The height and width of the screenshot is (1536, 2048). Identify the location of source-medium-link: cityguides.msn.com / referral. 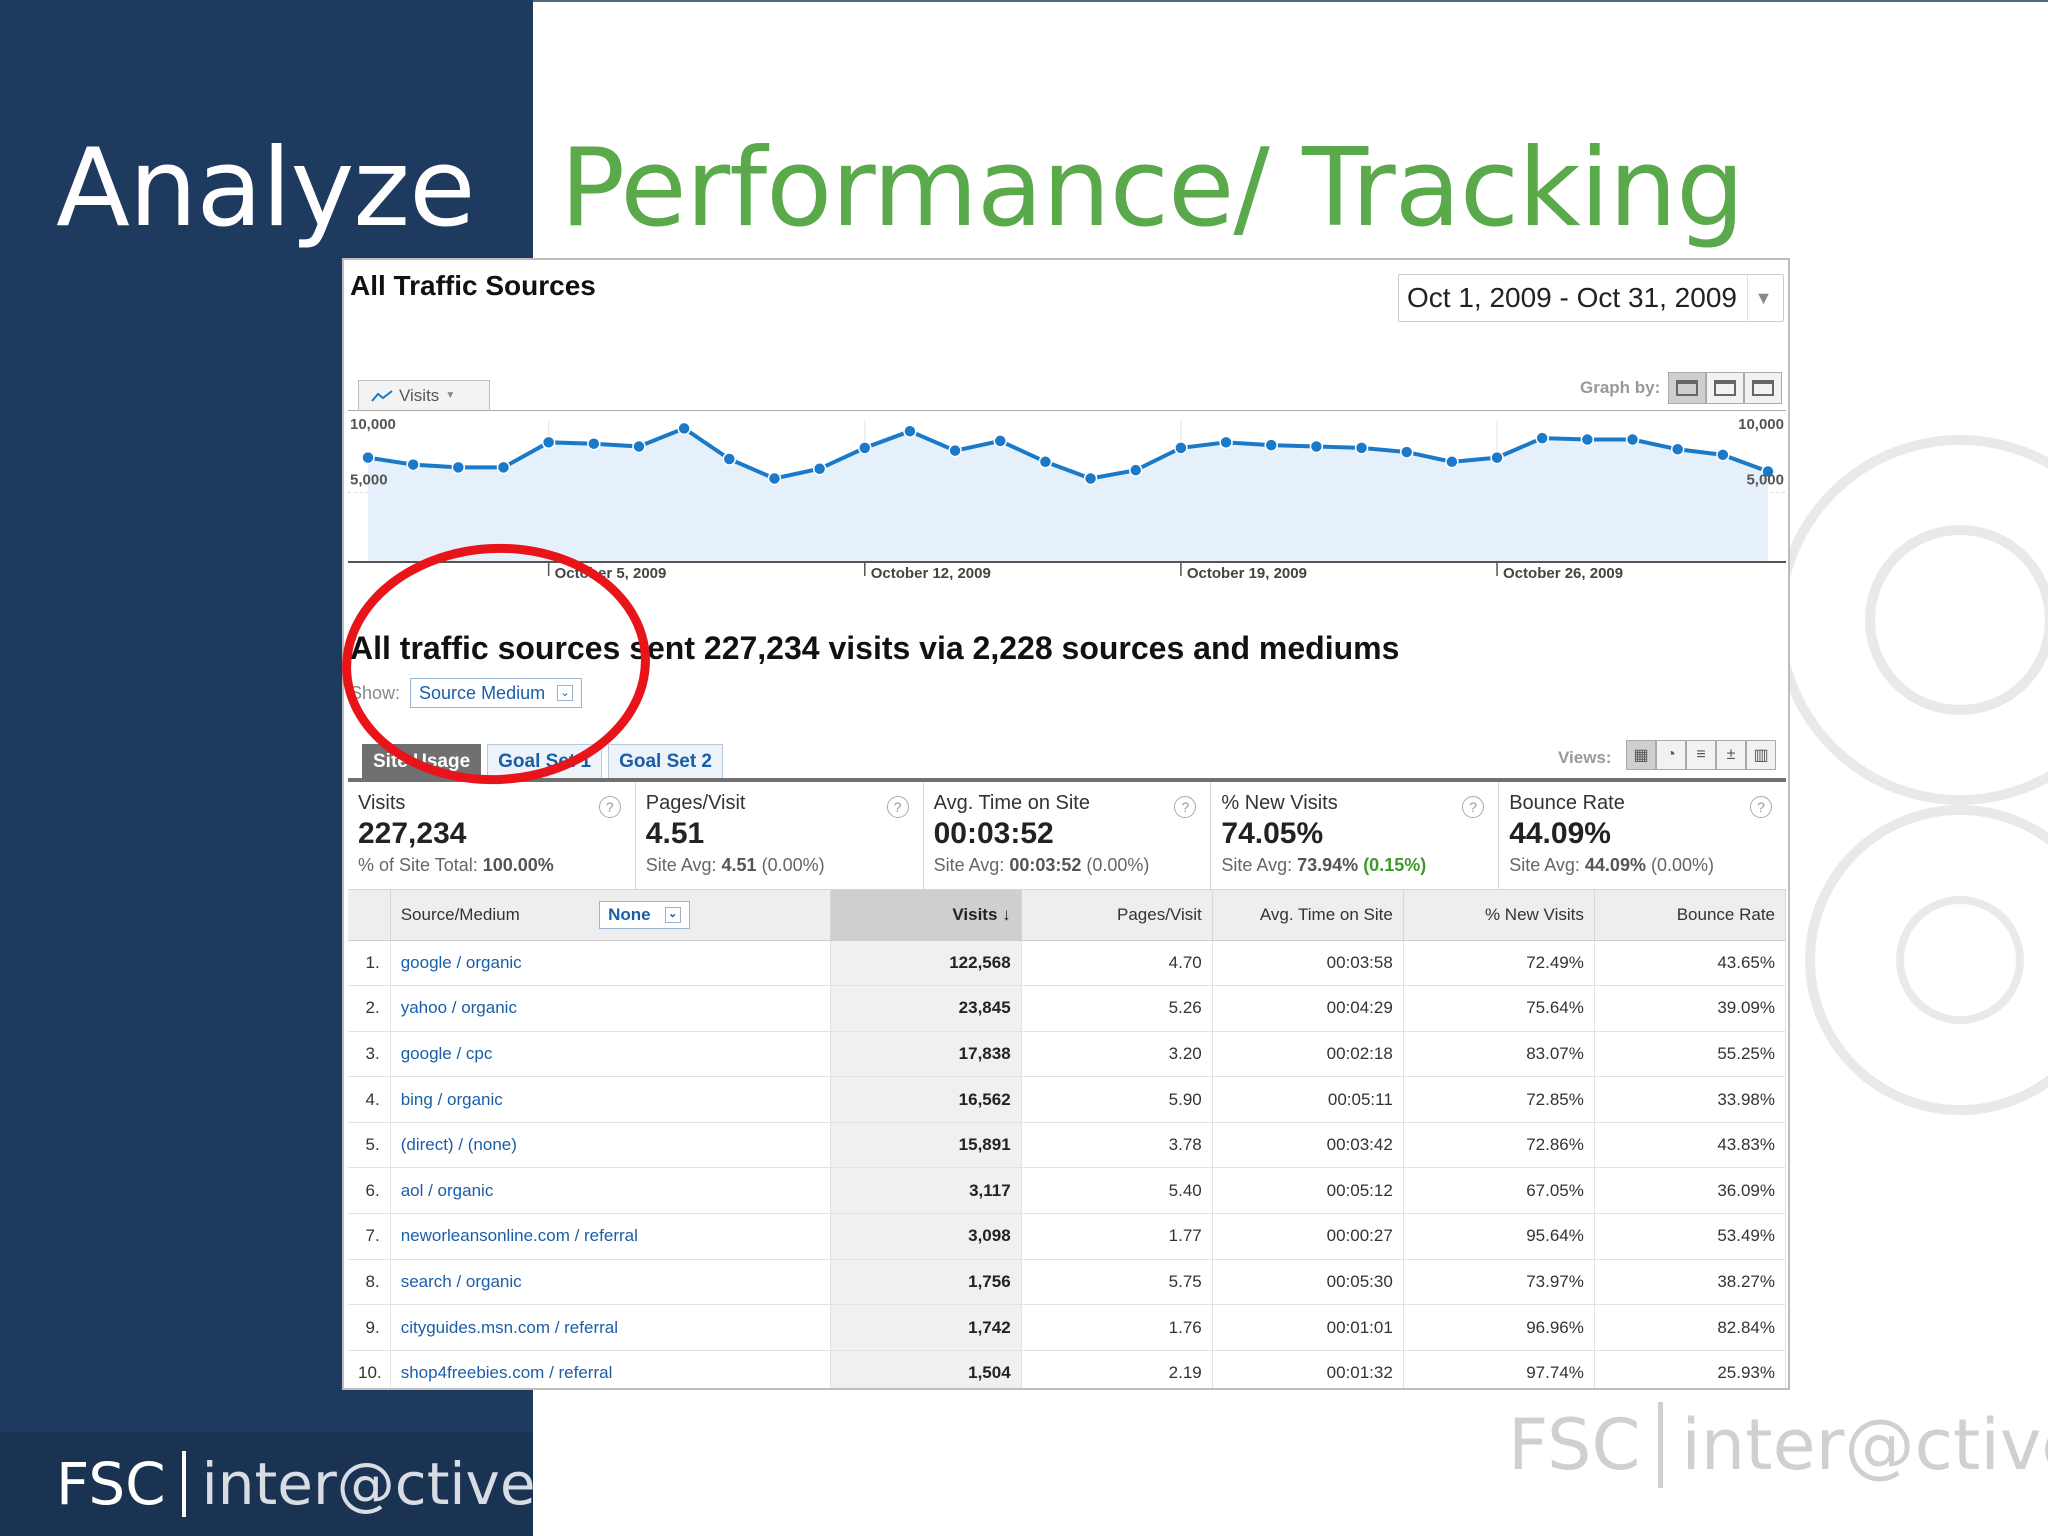
(610, 1327).